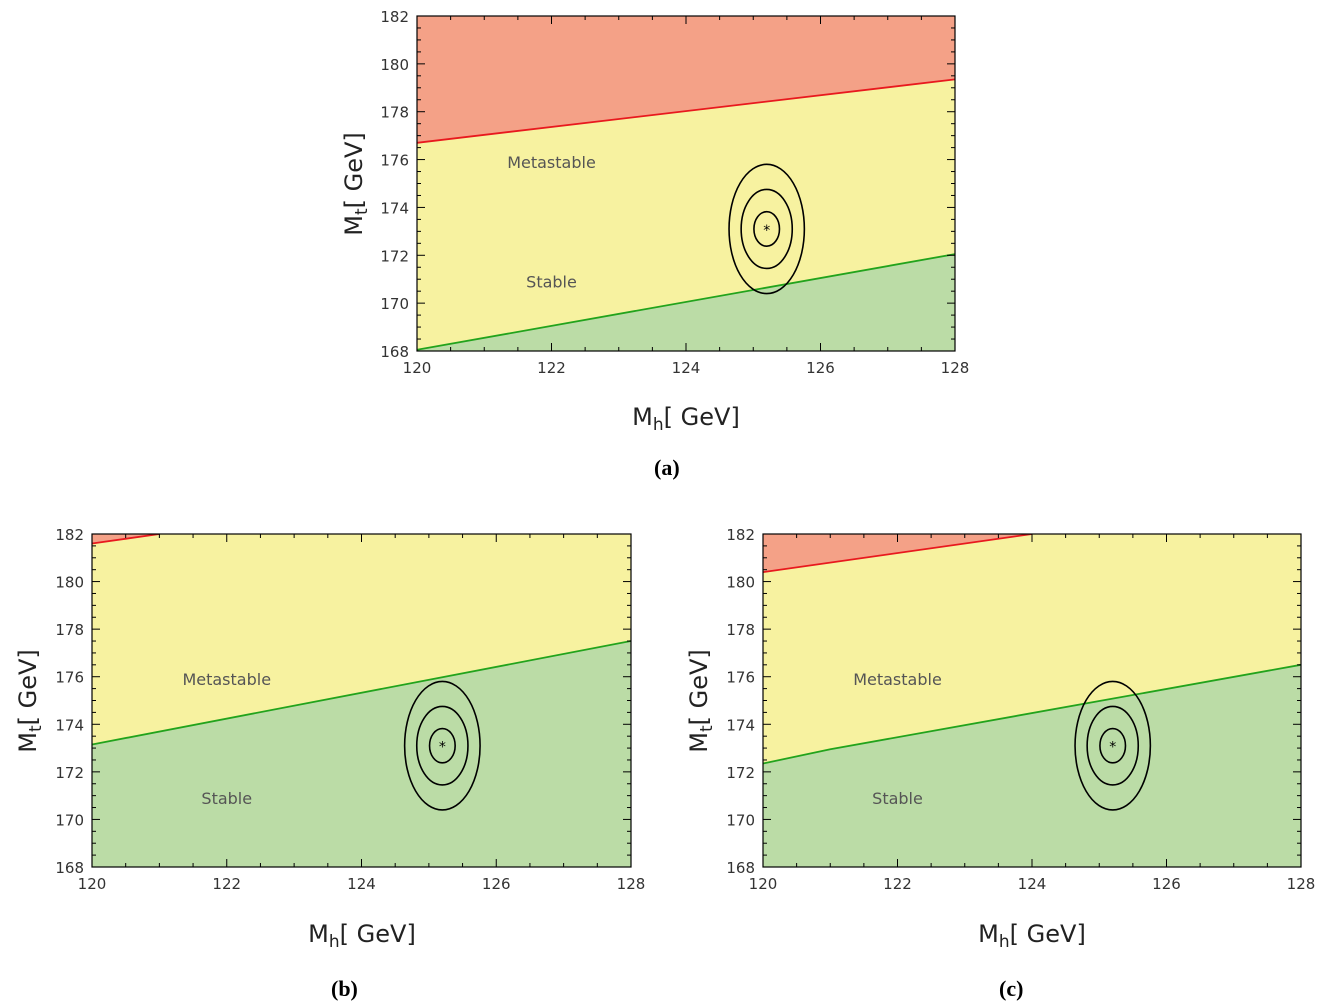 The height and width of the screenshot is (1007, 1330). Describe the element at coordinates (1011, 988) in the screenshot. I see `panel-c-caption: (c)` at that location.